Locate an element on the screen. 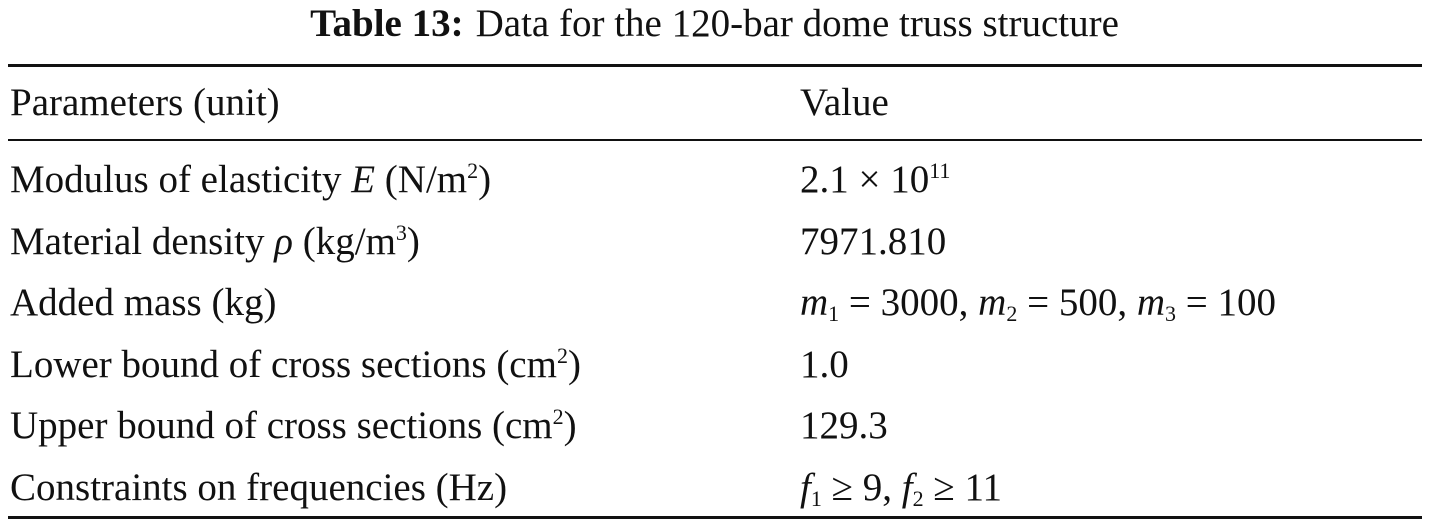  text: Modulus of elasticity is located at coordinates (181, 179).